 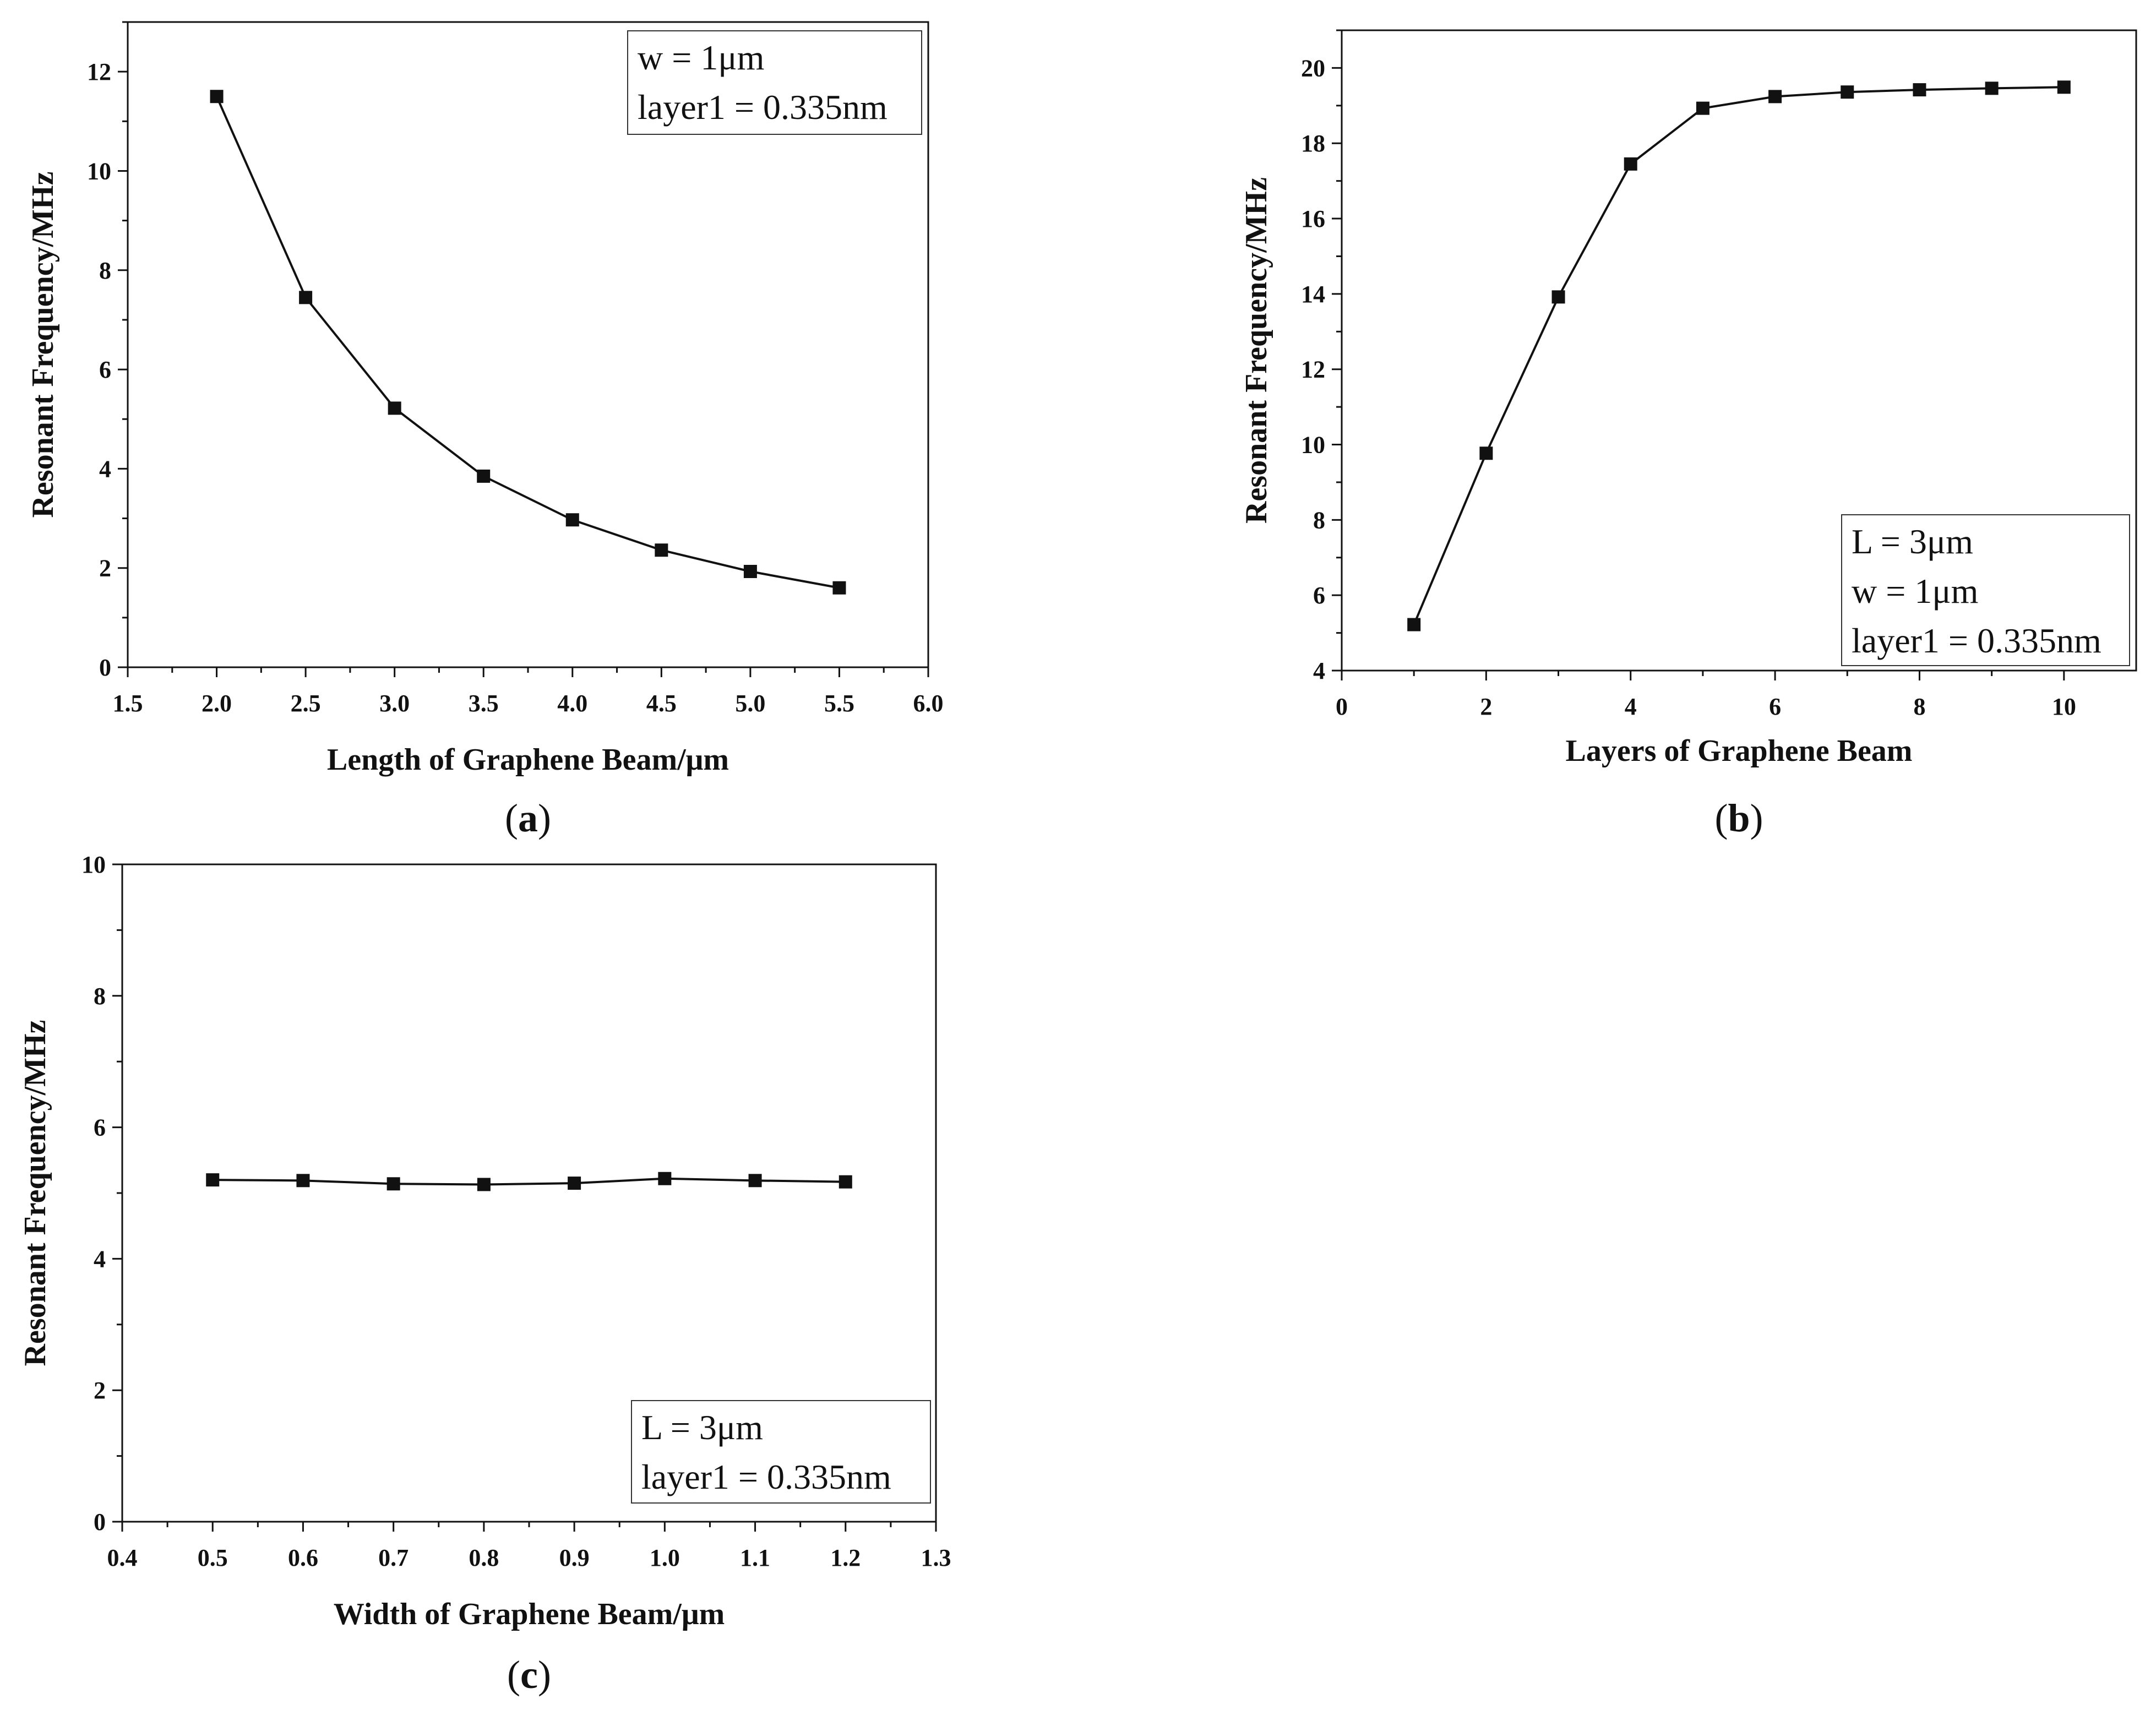 I want to click on x-tick-label: 6.0, so click(x=928, y=703).